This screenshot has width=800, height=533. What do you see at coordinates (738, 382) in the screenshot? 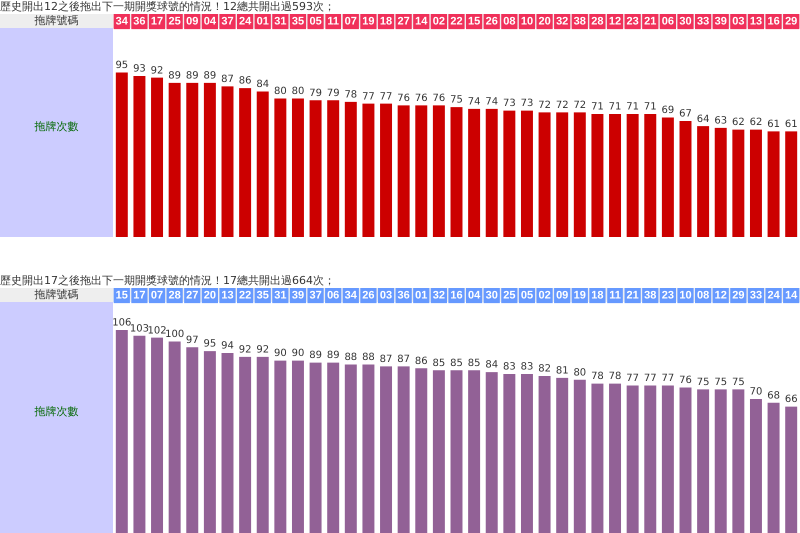
I see `data-label: 75` at bounding box center [738, 382].